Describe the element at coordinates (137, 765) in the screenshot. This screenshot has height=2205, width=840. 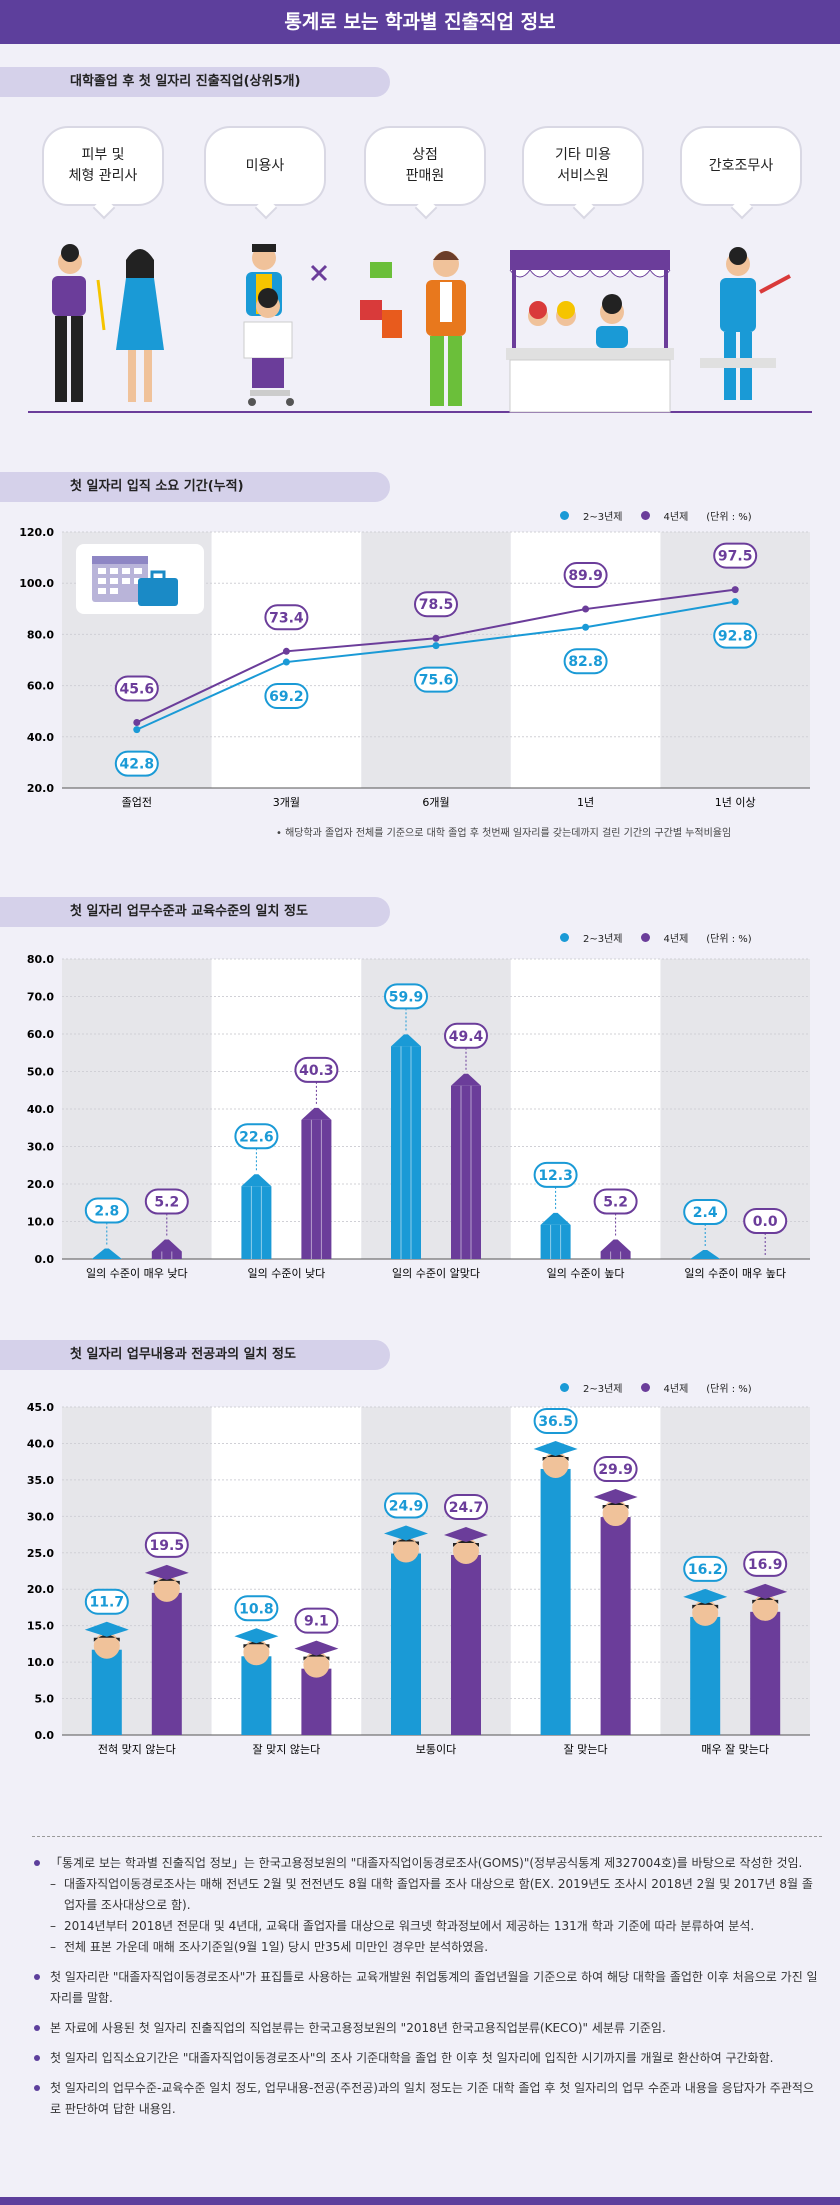
I see `data-label: 42.8` at that location.